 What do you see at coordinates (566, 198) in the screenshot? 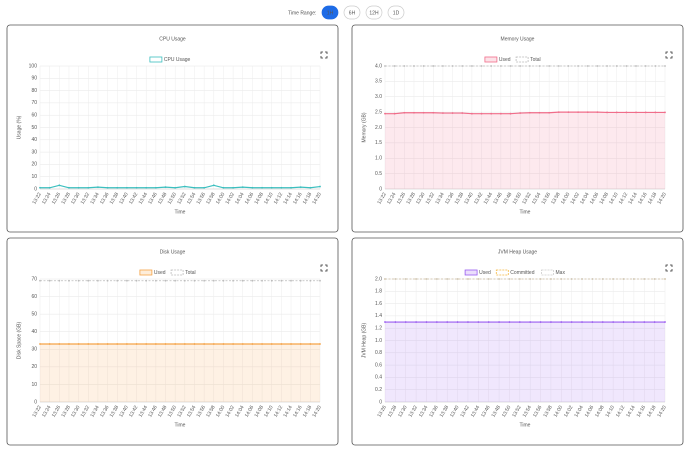
I see `x-tick-label: 14:00` at bounding box center [566, 198].